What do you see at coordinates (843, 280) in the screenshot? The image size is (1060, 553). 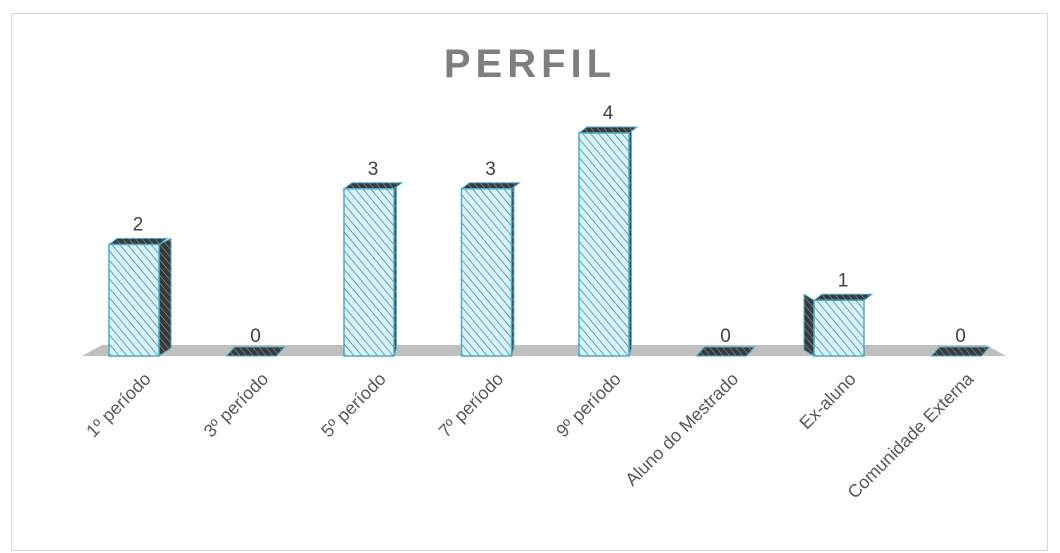 I see `data-label-7: 1` at bounding box center [843, 280].